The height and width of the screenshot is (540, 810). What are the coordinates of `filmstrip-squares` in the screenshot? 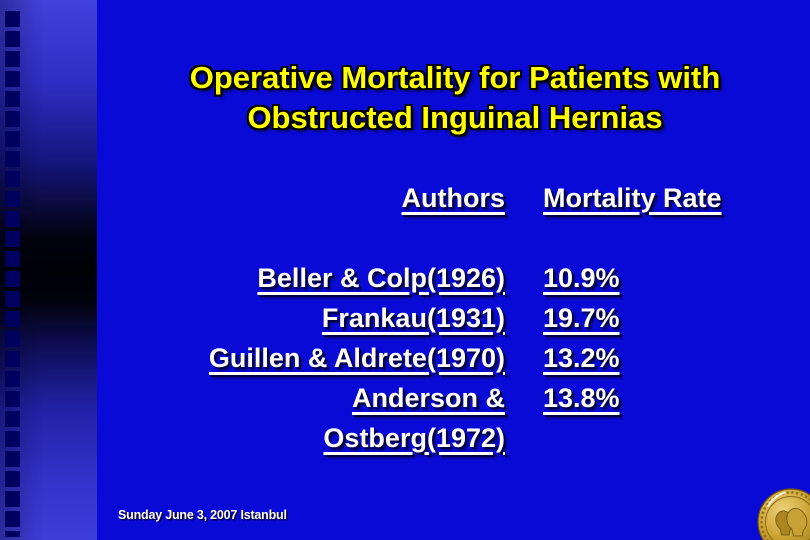 It's located at (12, 274).